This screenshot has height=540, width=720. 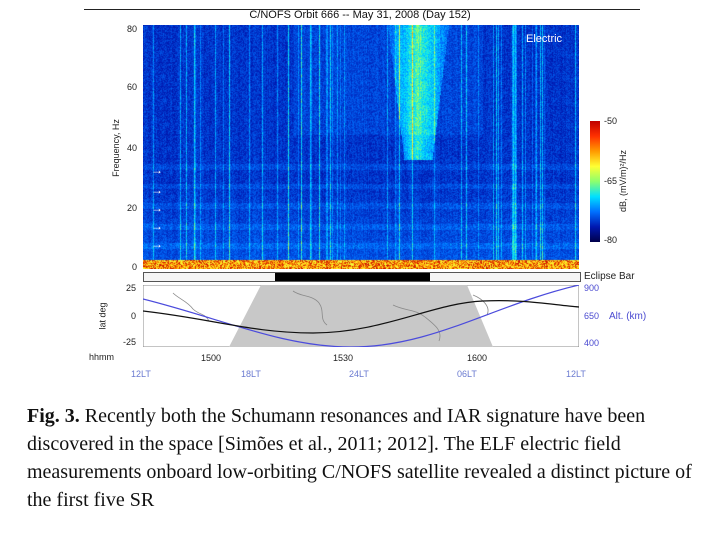 What do you see at coordinates (592, 316) in the screenshot?
I see `alt-tick-650: 650` at bounding box center [592, 316].